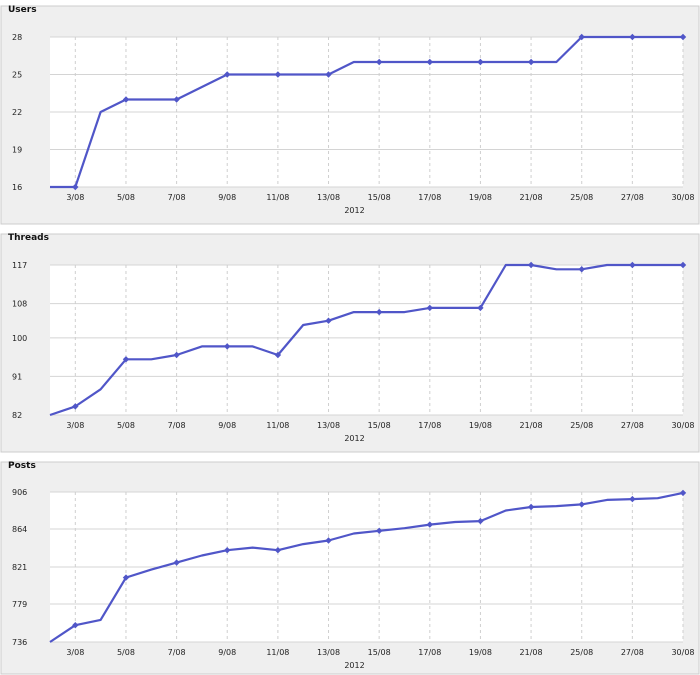  What do you see at coordinates (19, 529) in the screenshot?
I see `y-tick-label: 864` at bounding box center [19, 529].